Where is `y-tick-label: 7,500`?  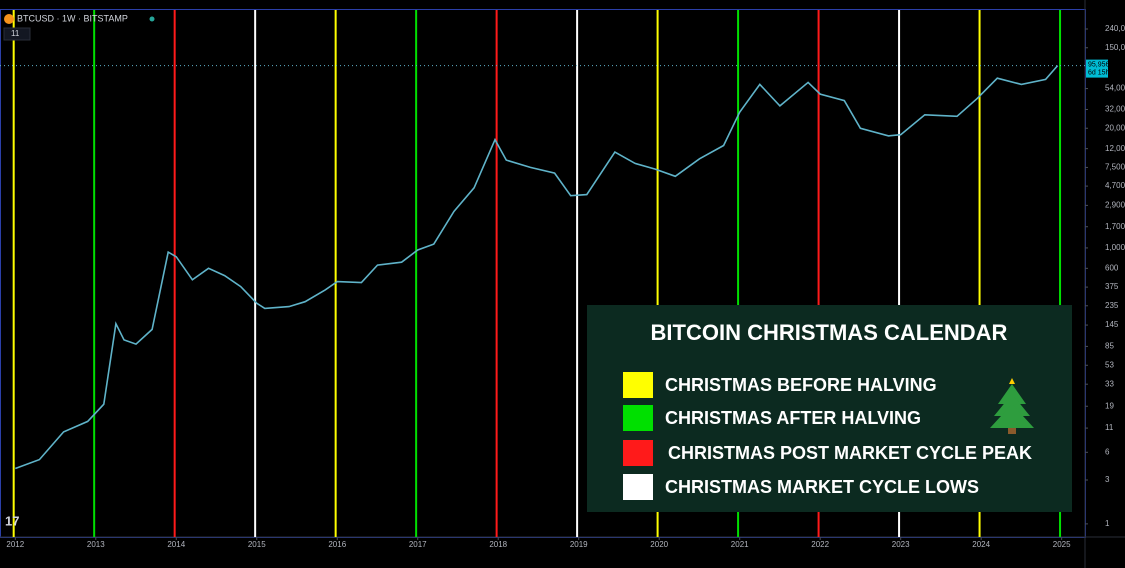 y-tick-label: 7,500 is located at coordinates (1115, 167).